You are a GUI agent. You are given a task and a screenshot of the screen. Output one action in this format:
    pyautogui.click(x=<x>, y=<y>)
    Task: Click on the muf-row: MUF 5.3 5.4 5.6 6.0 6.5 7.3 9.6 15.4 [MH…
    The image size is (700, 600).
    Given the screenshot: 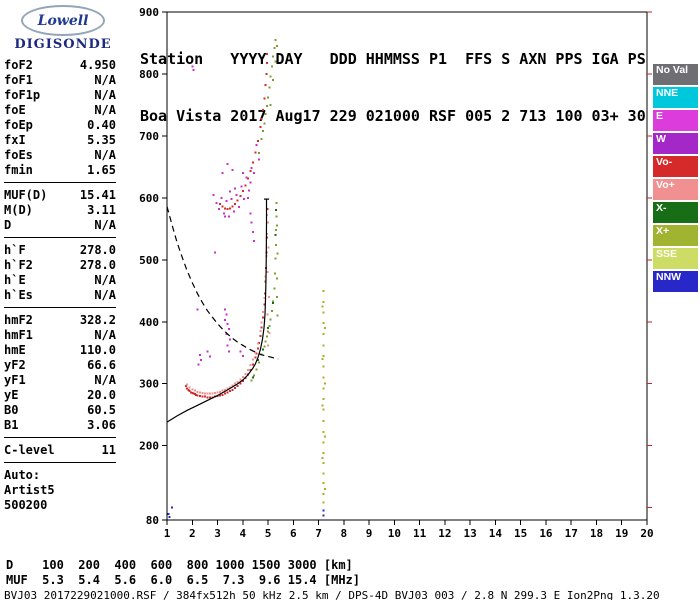 What is the action you would take?
    pyautogui.click(x=183, y=580)
    